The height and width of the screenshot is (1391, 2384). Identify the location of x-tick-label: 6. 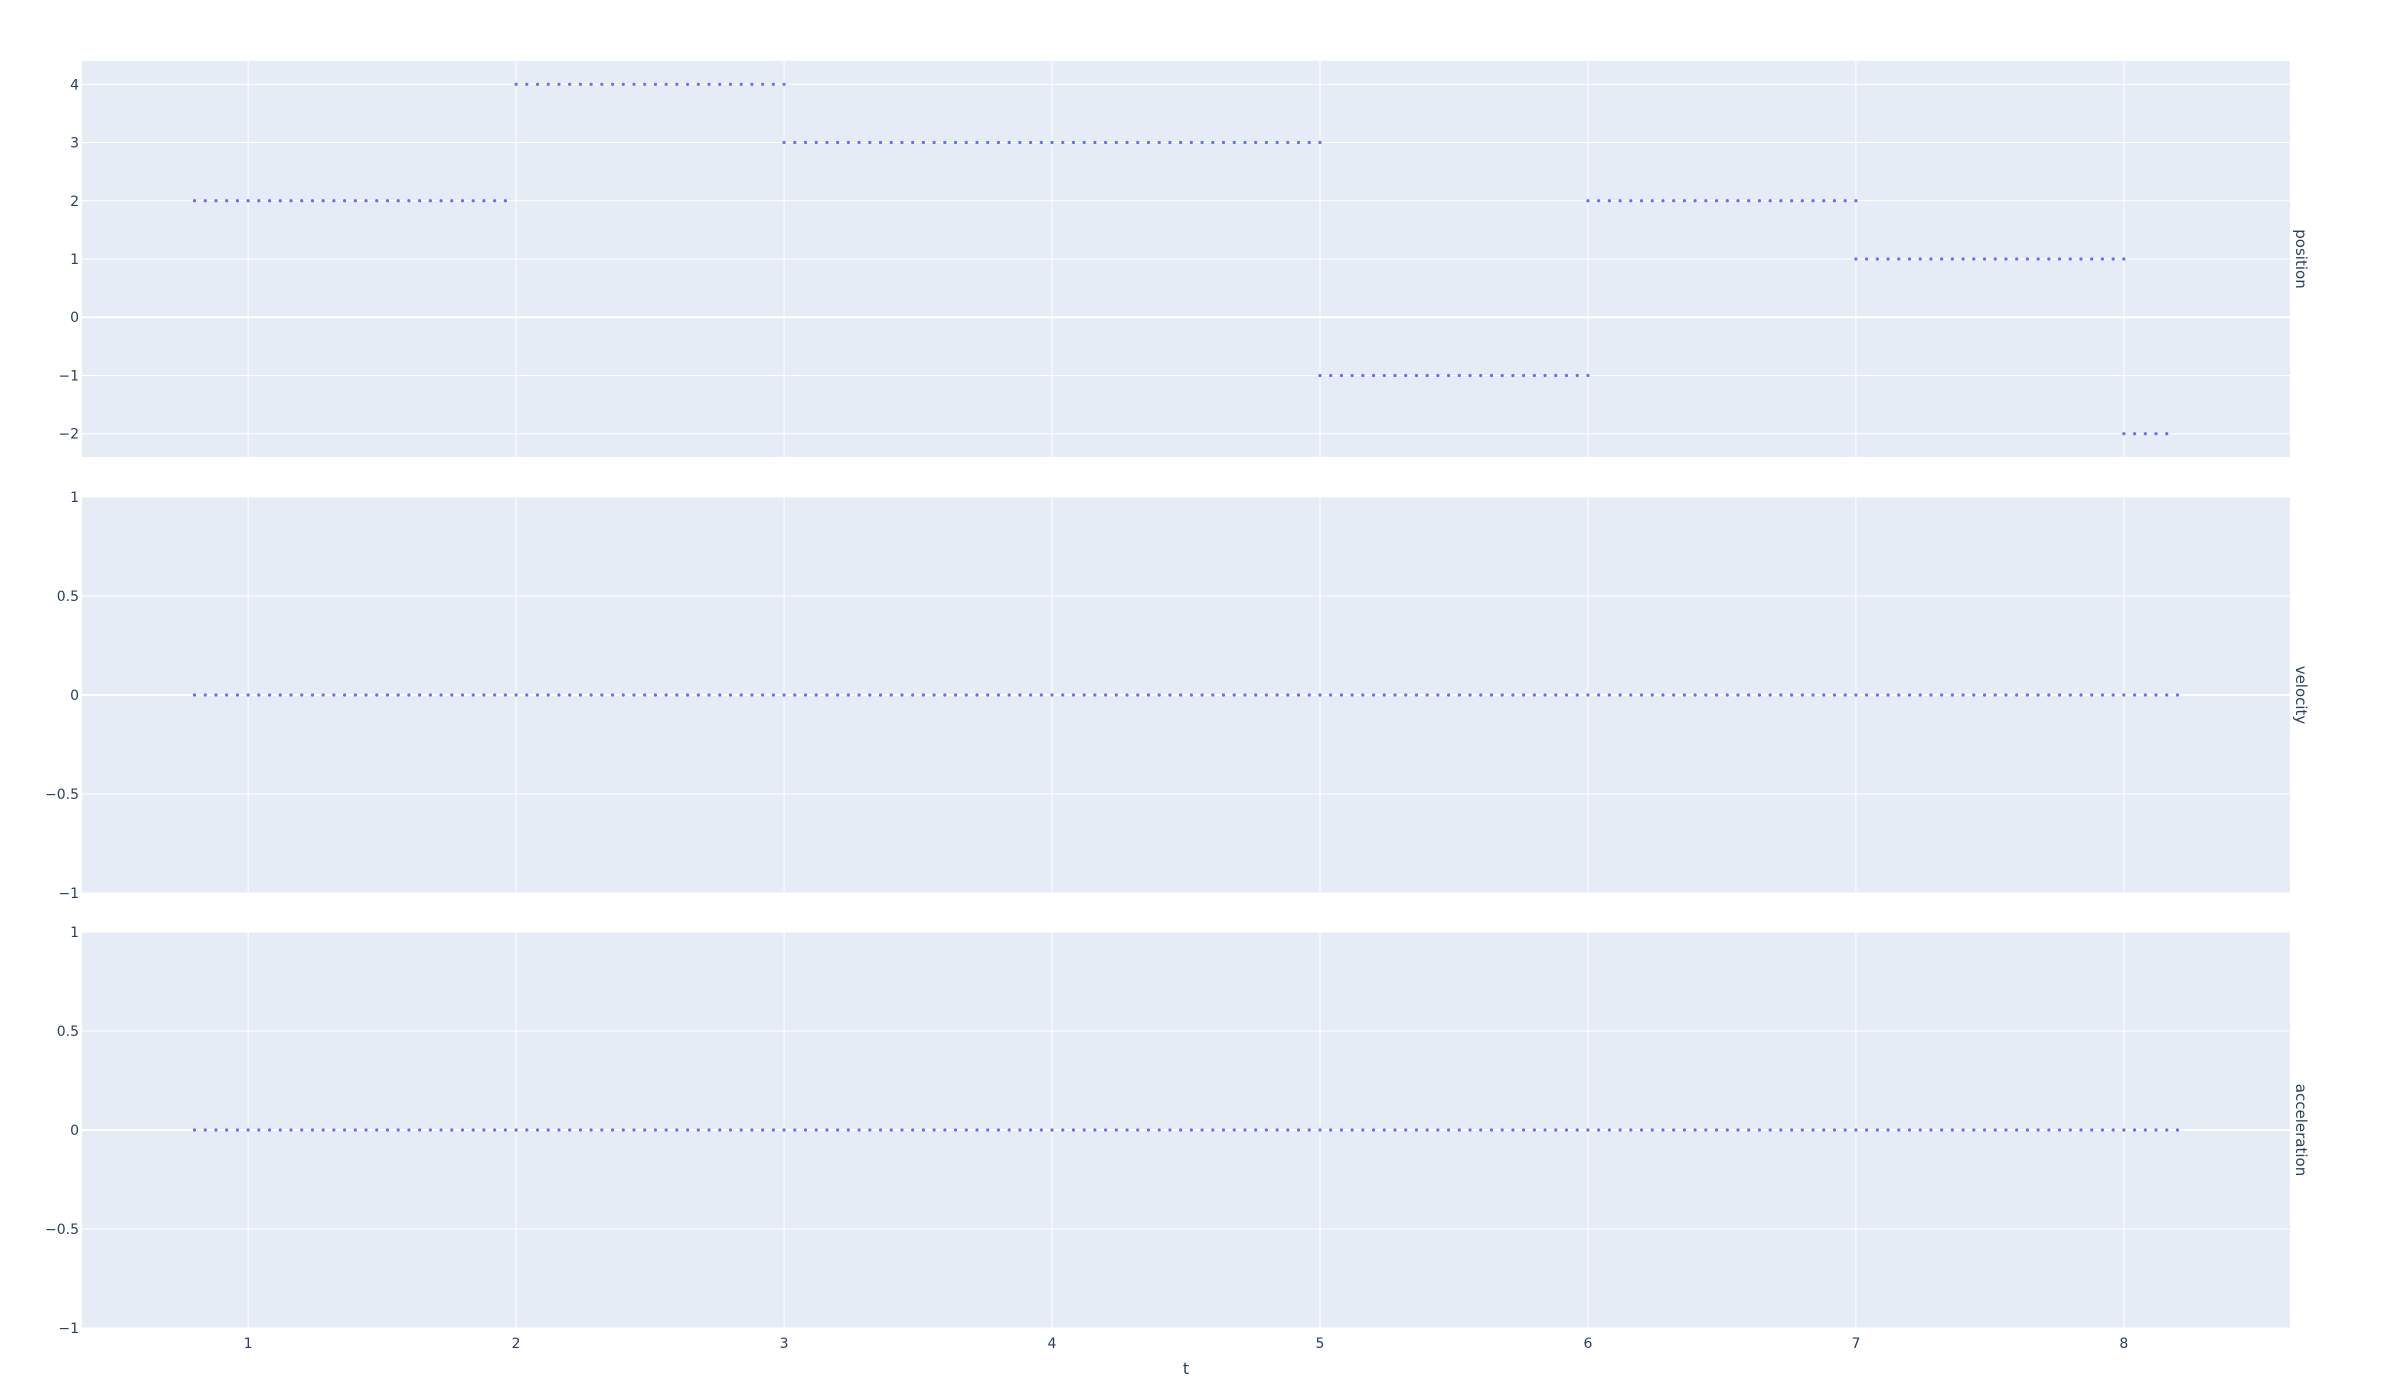
(1587, 1344).